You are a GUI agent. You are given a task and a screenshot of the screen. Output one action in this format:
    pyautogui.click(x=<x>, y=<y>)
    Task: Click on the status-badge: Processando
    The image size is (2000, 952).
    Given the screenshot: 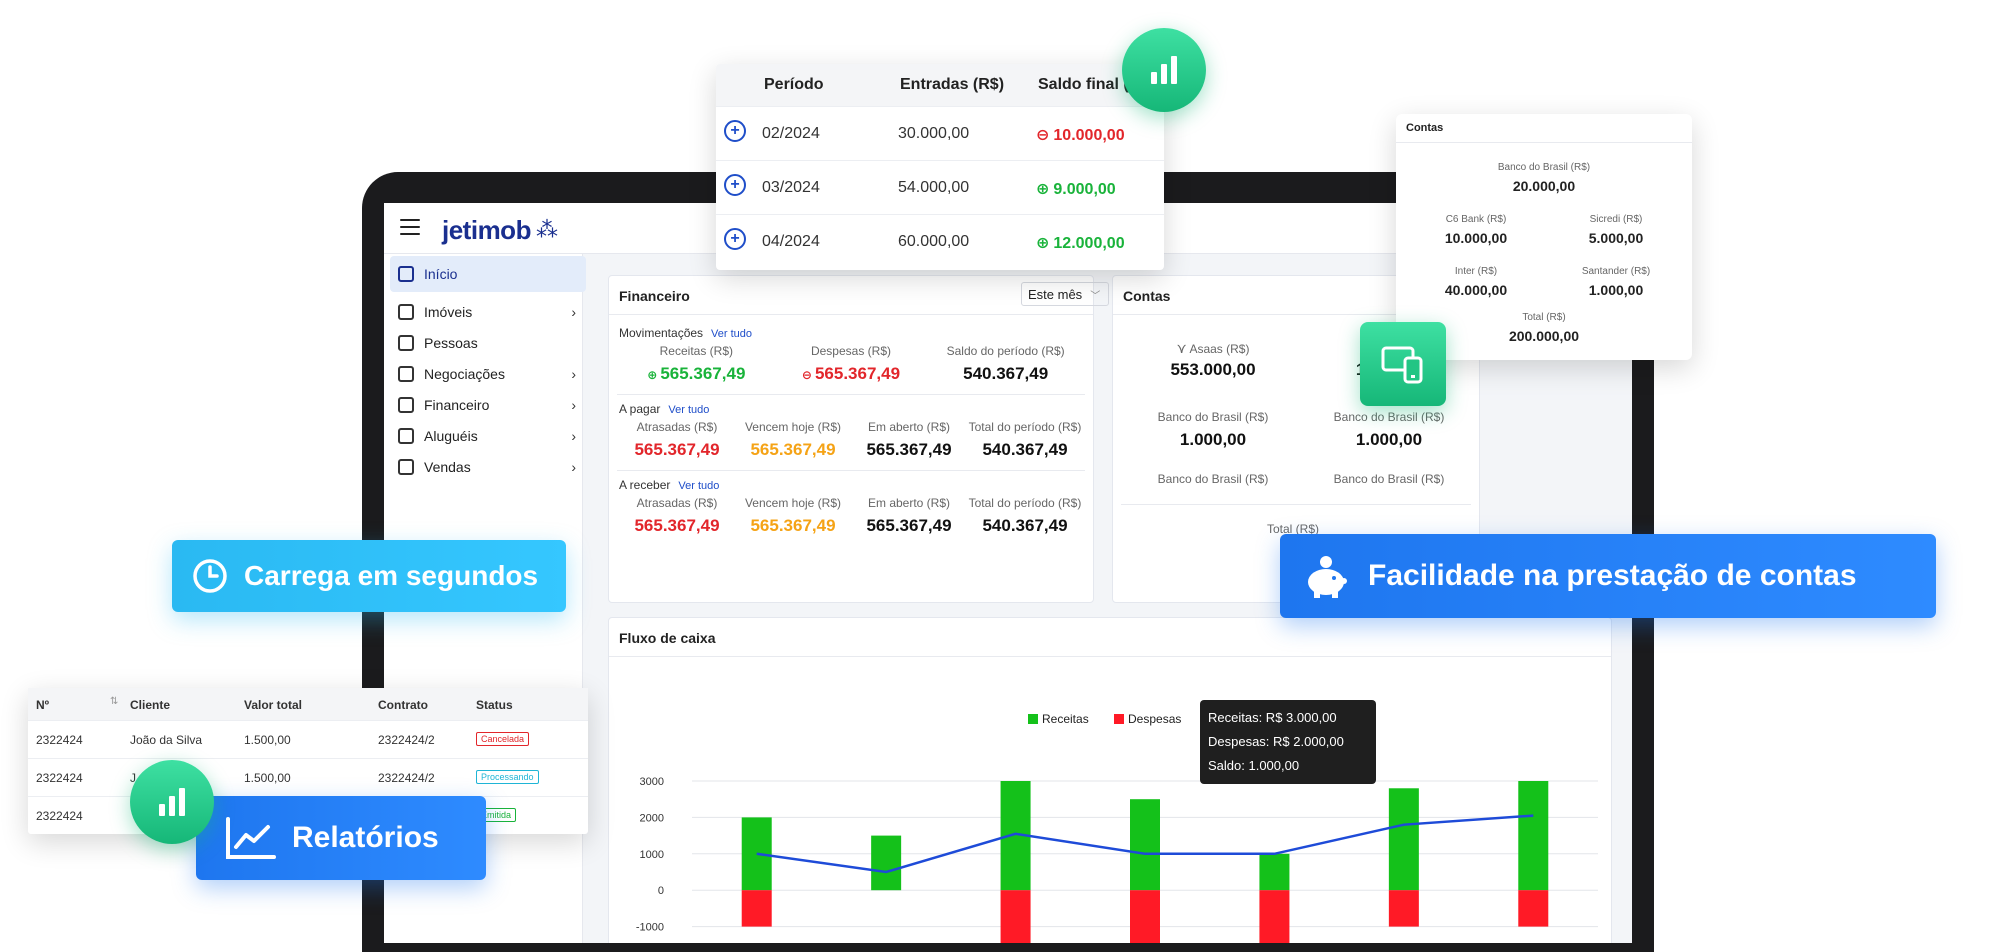 What is the action you would take?
    pyautogui.click(x=507, y=777)
    